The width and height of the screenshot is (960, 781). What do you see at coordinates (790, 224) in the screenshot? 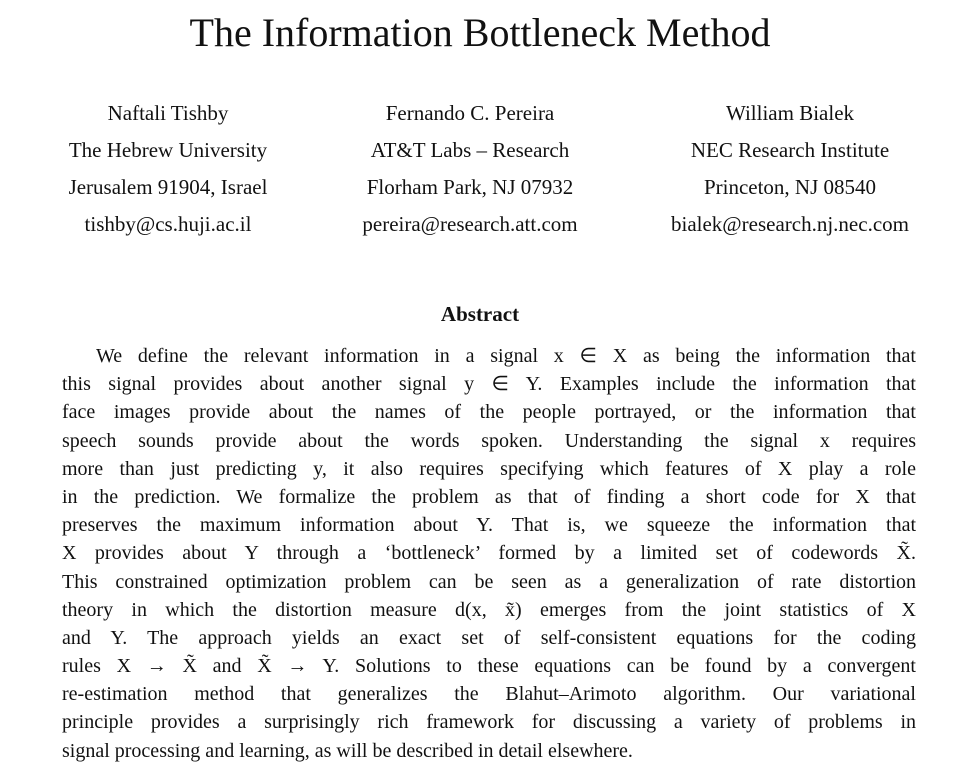
I see `author-email: bialek@research.nj.nec.com` at bounding box center [790, 224].